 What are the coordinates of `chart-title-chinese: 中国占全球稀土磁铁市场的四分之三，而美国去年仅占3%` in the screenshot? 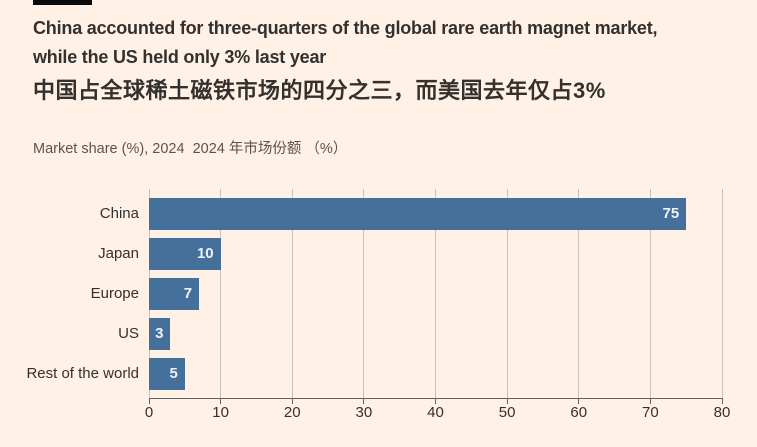 It's located at (319, 90).